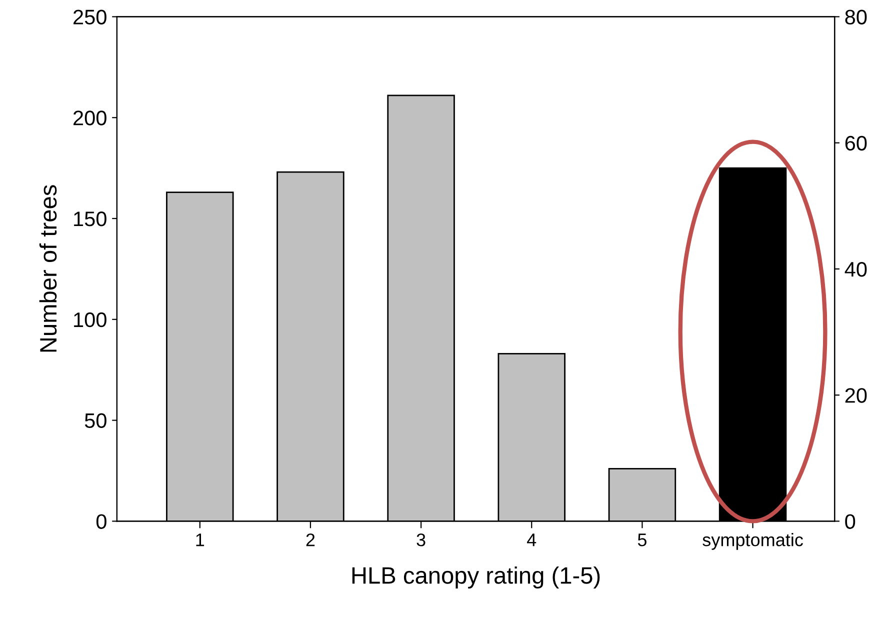  Describe the element at coordinates (531, 540) in the screenshot. I see `x-tick-label: 4` at that location.